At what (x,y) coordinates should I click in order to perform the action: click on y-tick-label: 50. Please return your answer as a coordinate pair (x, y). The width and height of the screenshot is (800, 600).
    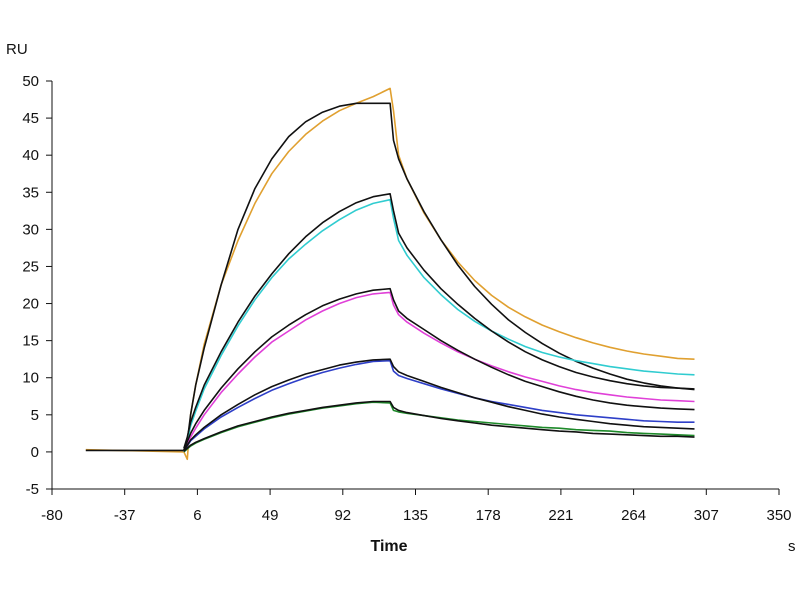
    Looking at the image, I should click on (30, 81).